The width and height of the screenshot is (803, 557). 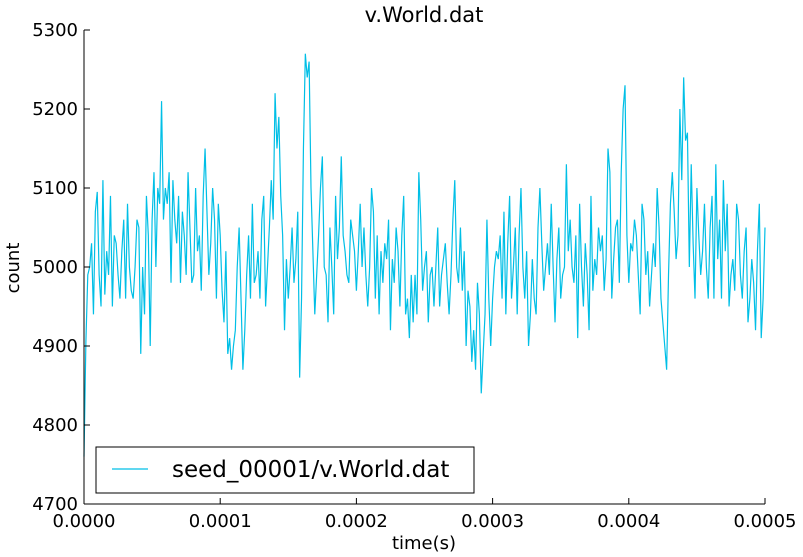 What do you see at coordinates (55, 504) in the screenshot?
I see `y-tick-label: 4700` at bounding box center [55, 504].